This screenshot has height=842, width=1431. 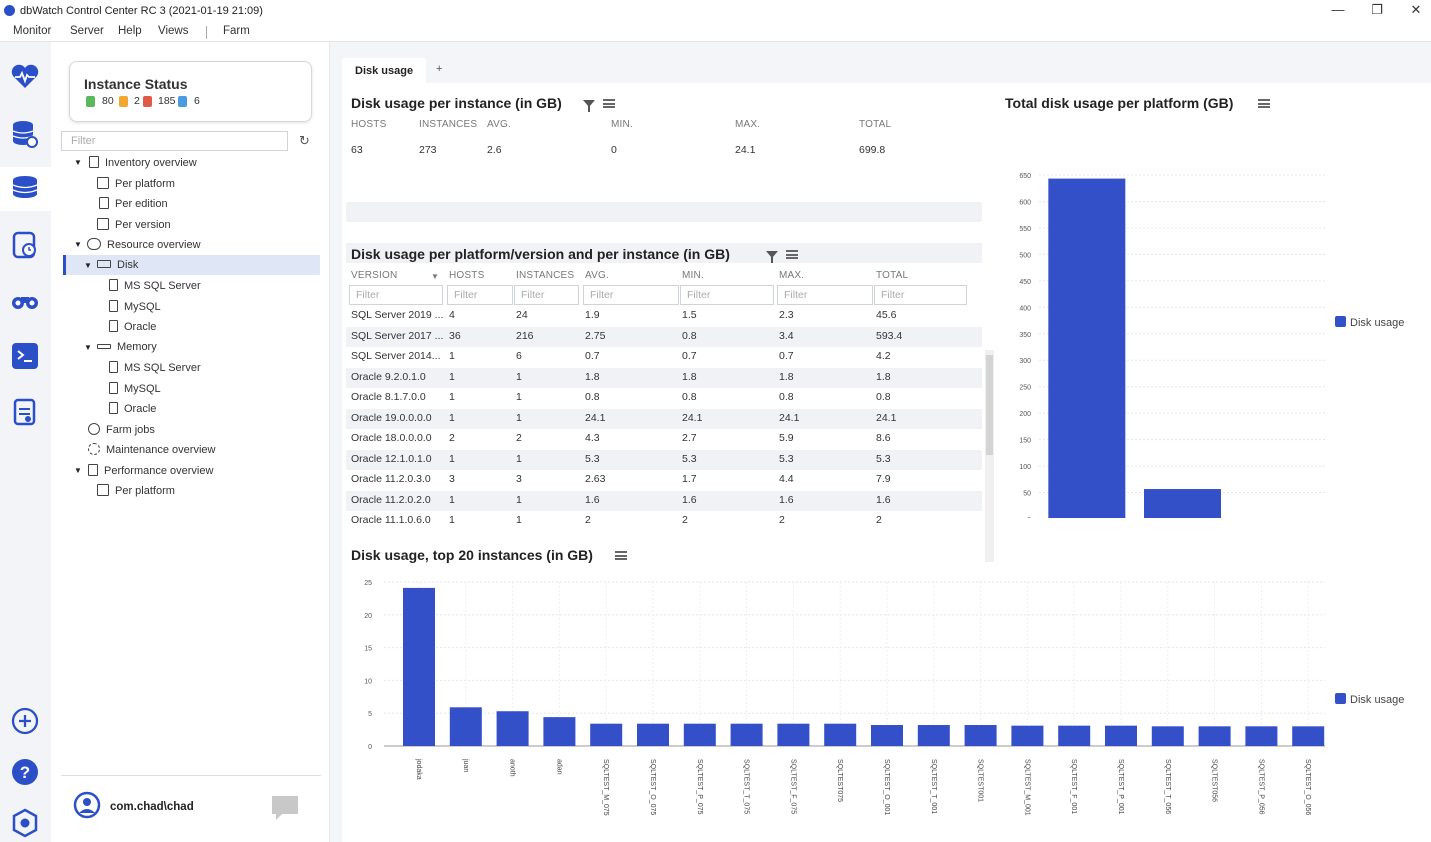 What do you see at coordinates (132, 408) in the screenshot?
I see `tree-item-memory-oracle: Oracle` at bounding box center [132, 408].